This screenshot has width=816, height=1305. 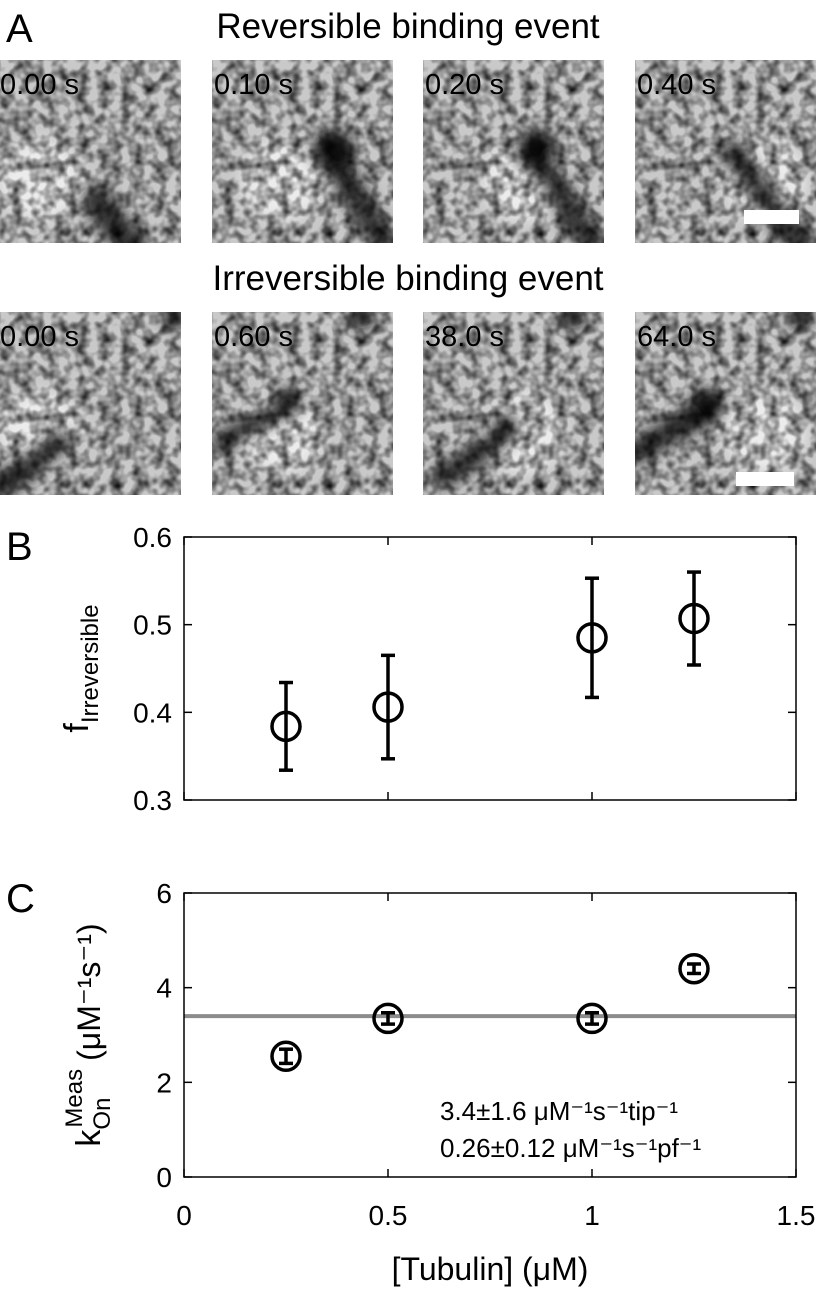 I want to click on frame-time: 0.40 s, so click(x=676, y=85).